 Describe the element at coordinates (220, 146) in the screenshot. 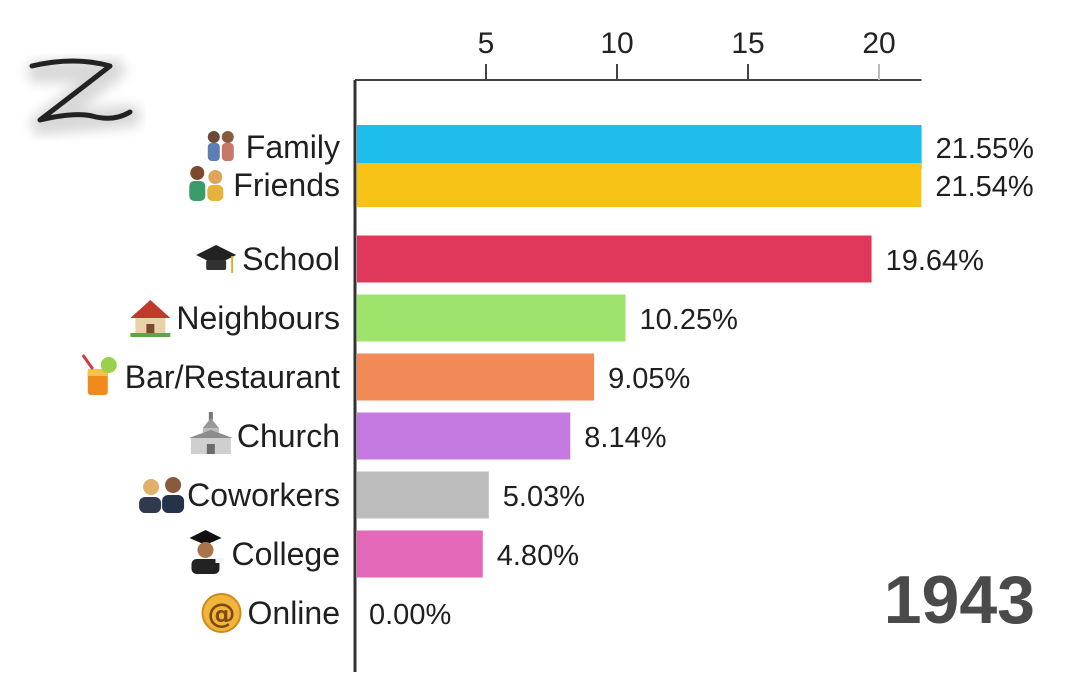

I see `family-icon` at that location.